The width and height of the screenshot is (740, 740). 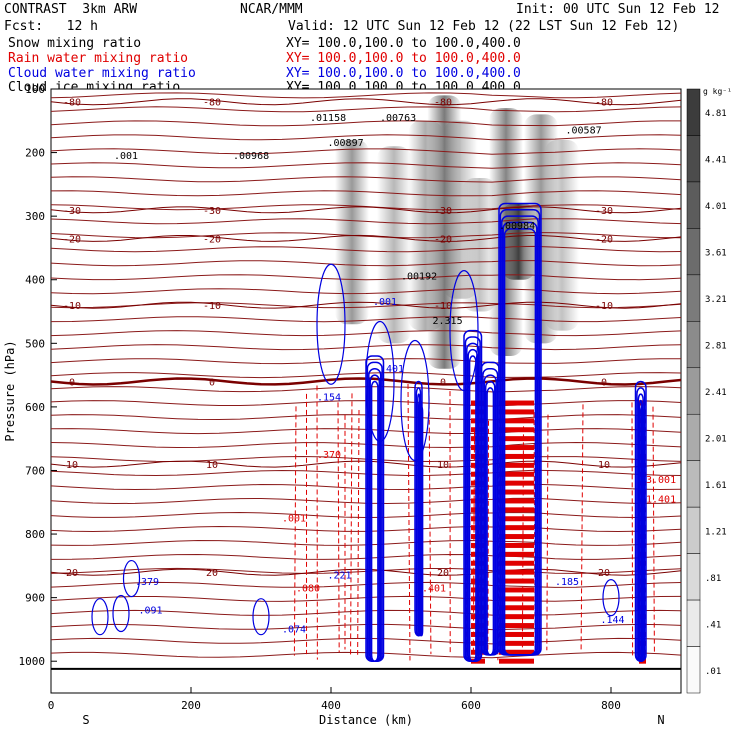 I want to click on cloud-water-label: .221, so click(x=340, y=576).